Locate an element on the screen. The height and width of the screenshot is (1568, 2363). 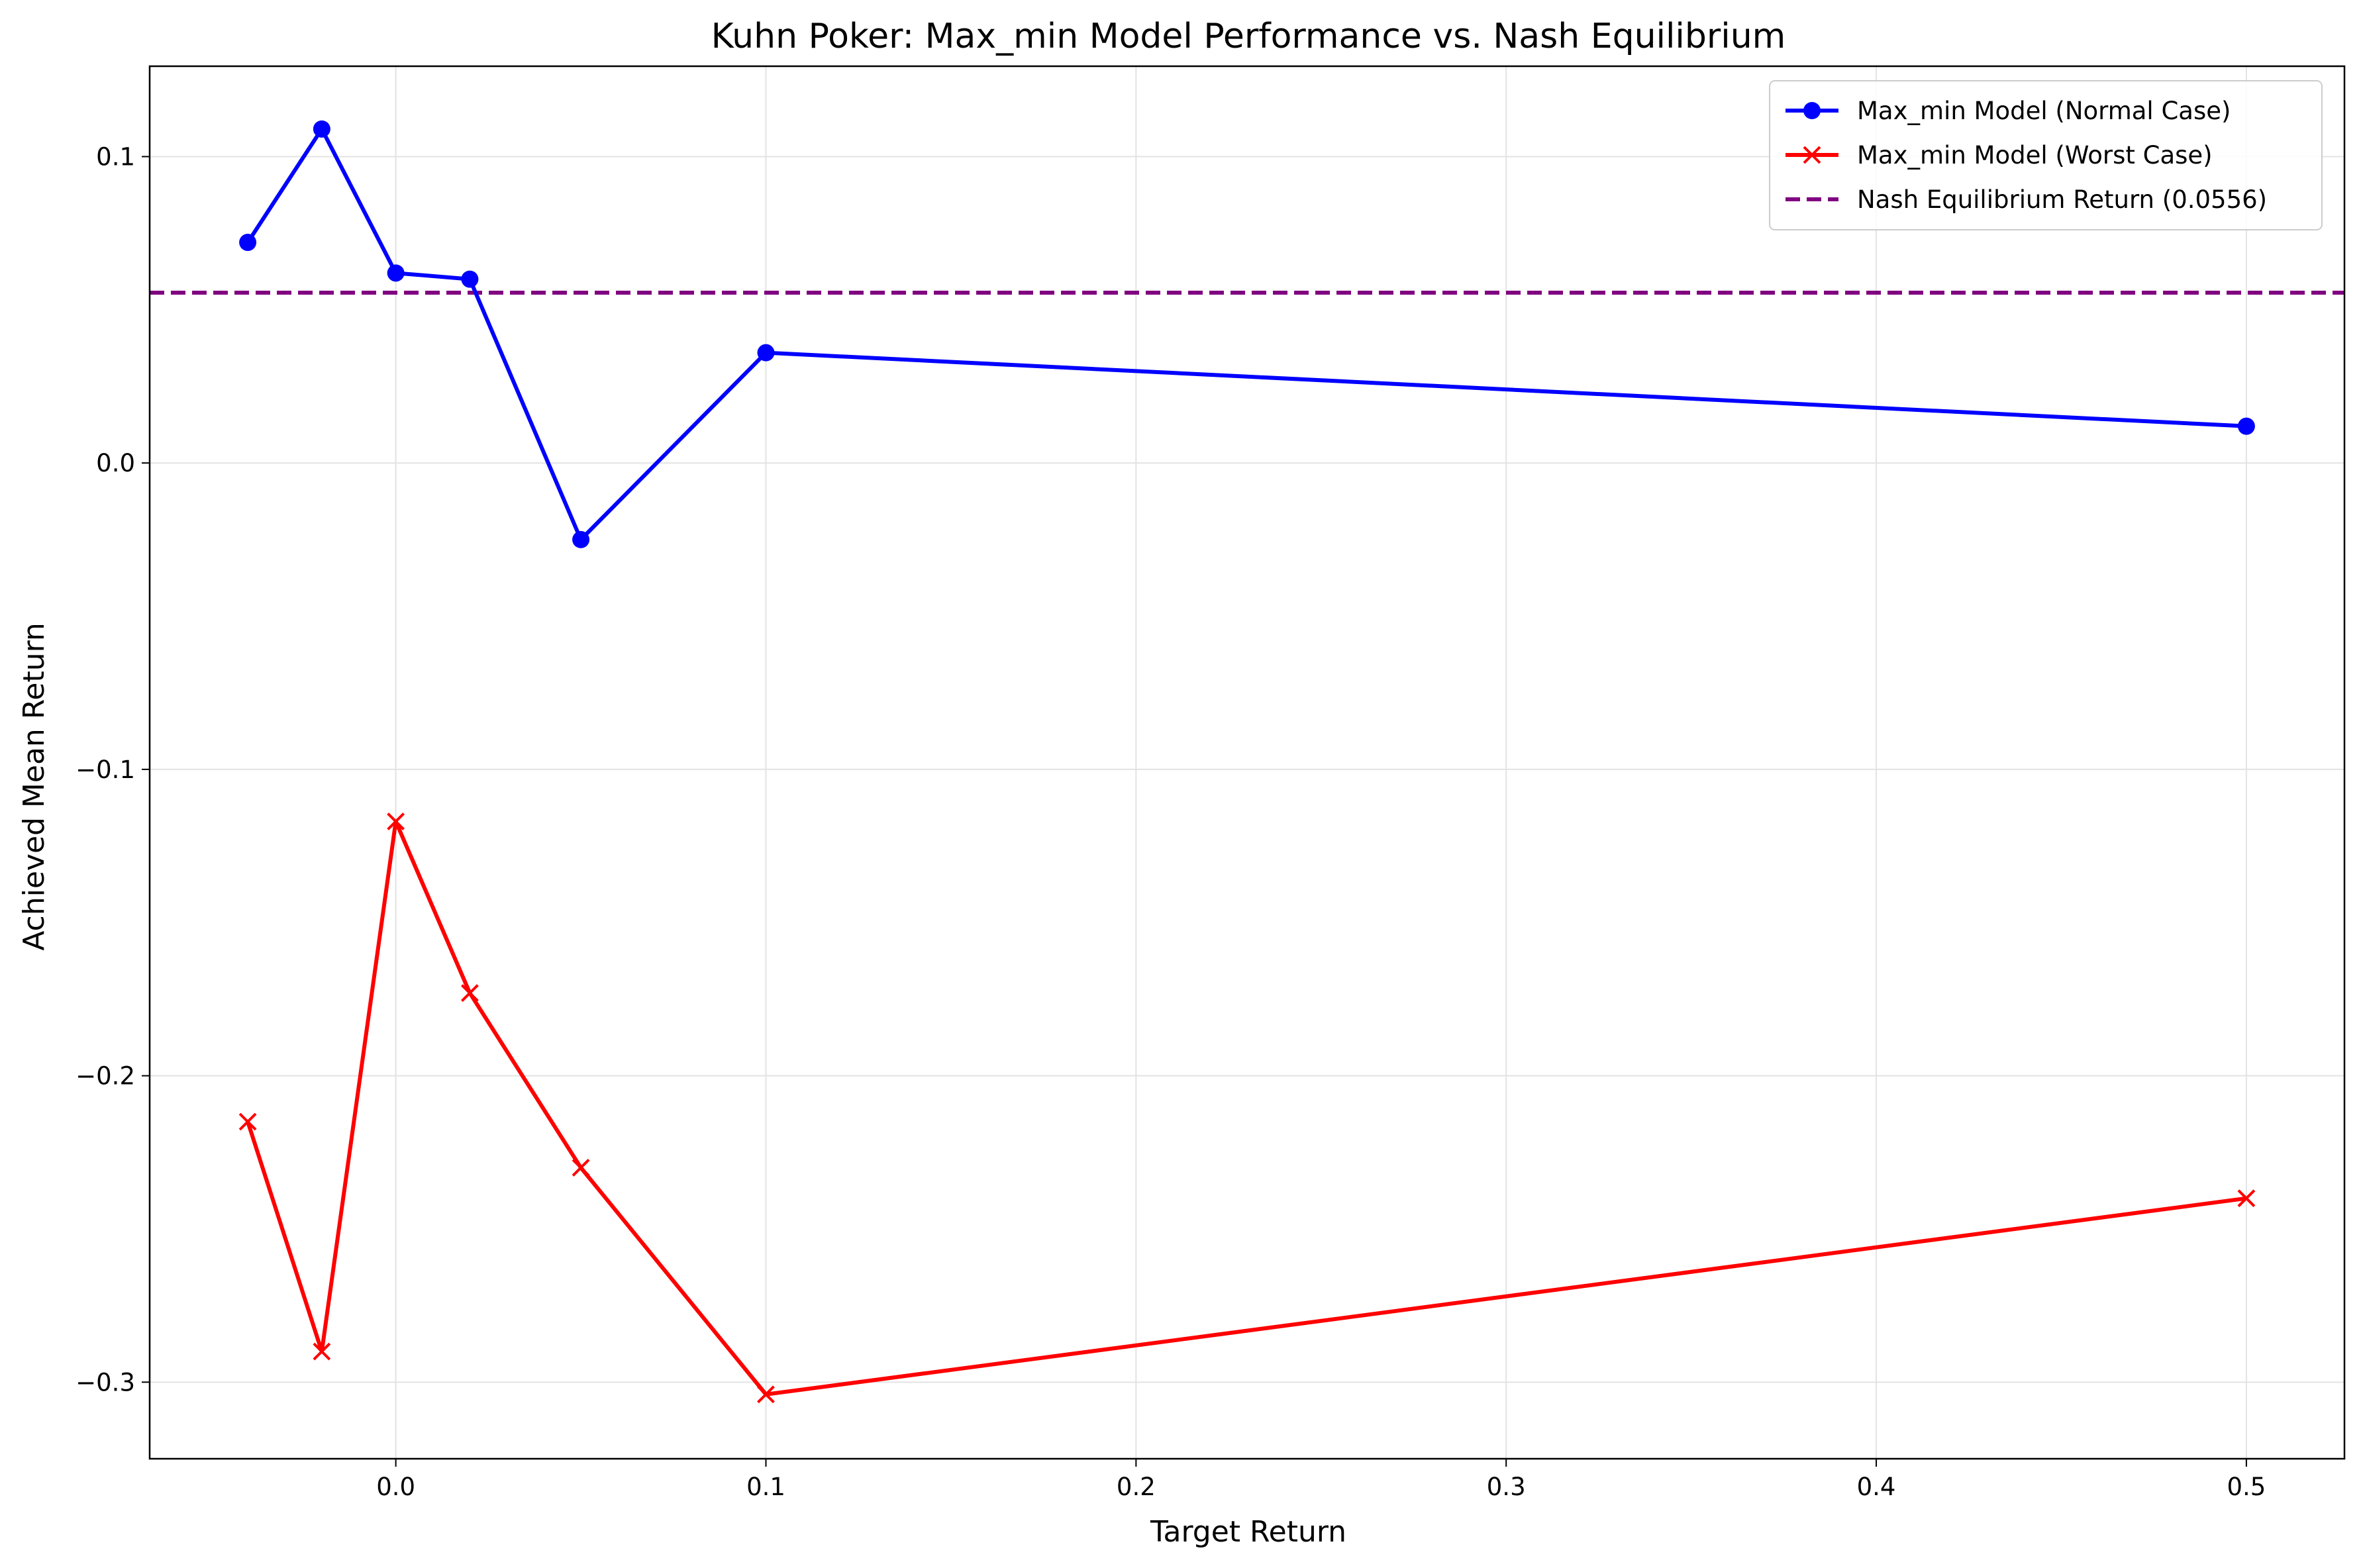
legend-box is located at coordinates (2046, 155).